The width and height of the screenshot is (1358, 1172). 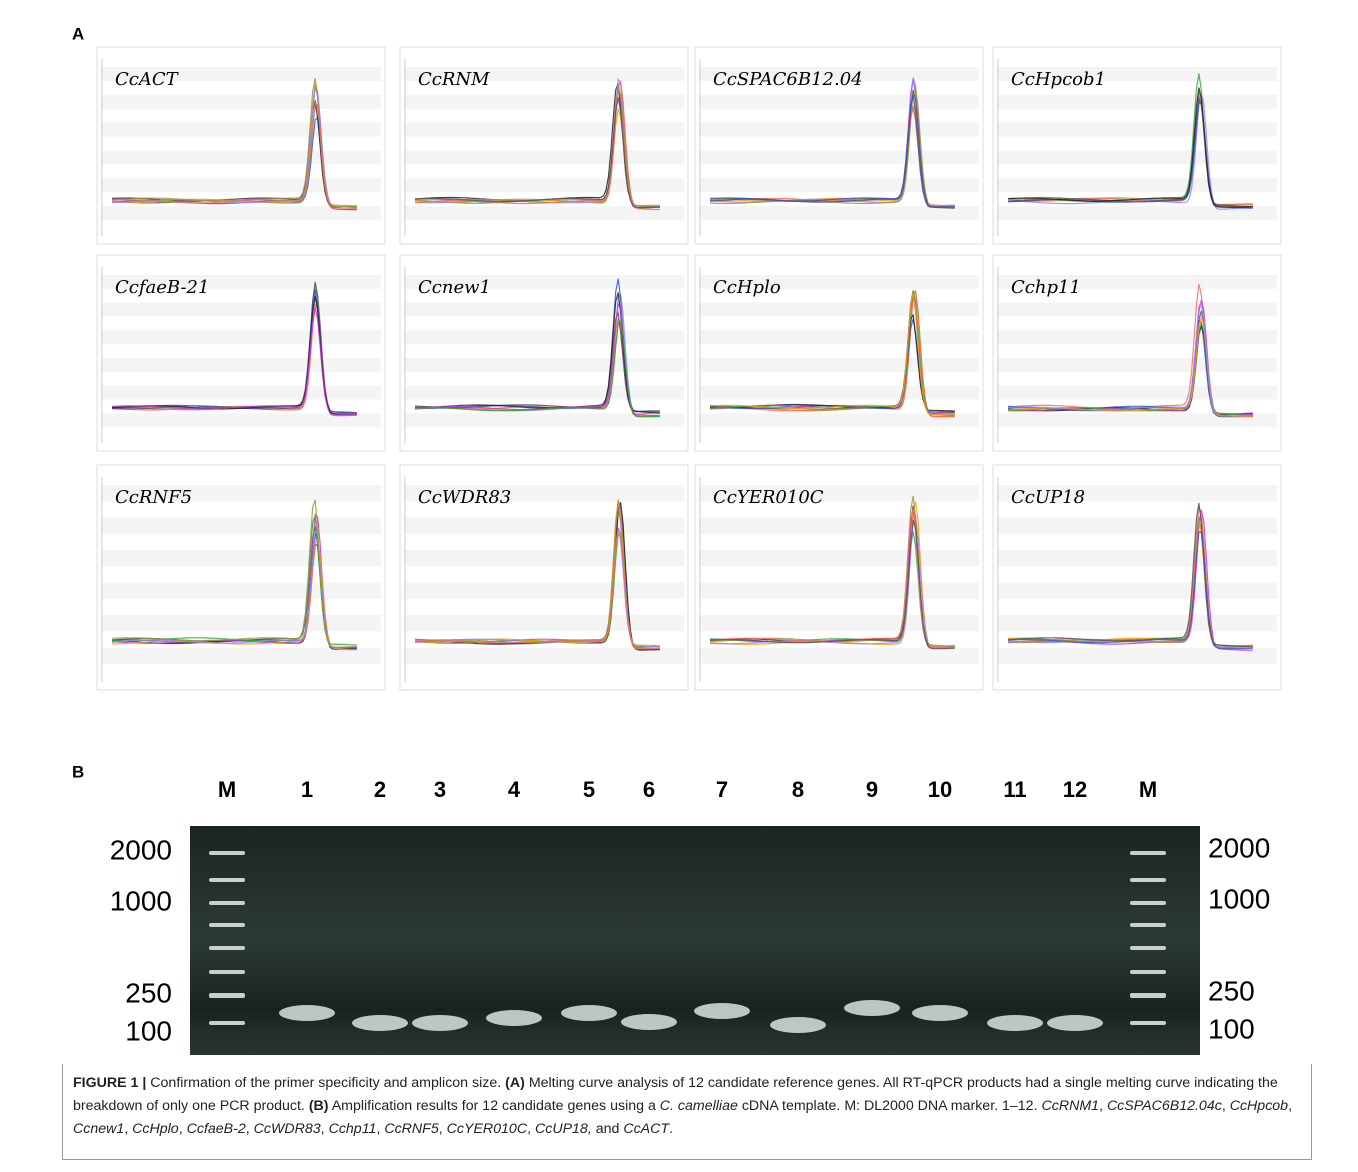 What do you see at coordinates (227, 789) in the screenshot?
I see `lane-label: M` at bounding box center [227, 789].